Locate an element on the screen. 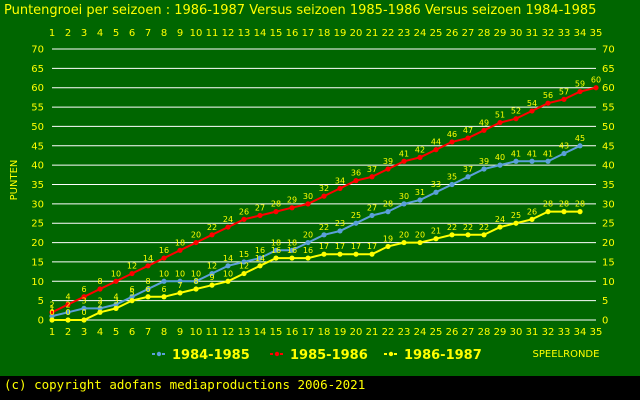 The width and height of the screenshot is (640, 400). x-tick-label-top: 10 is located at coordinates (196, 33).